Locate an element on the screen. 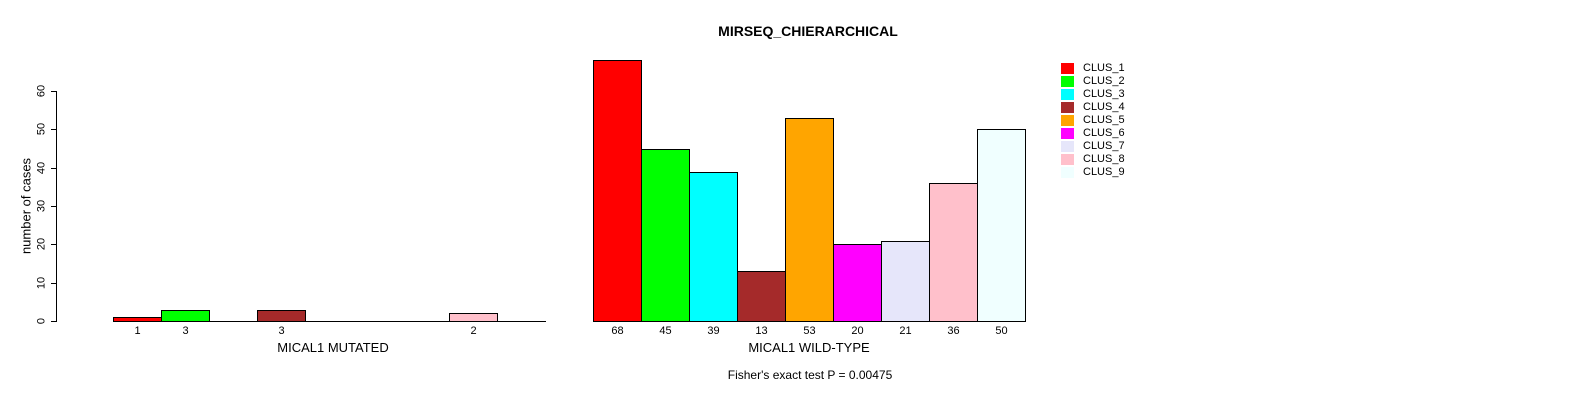  bar-value-label: 36 is located at coordinates (953, 331).